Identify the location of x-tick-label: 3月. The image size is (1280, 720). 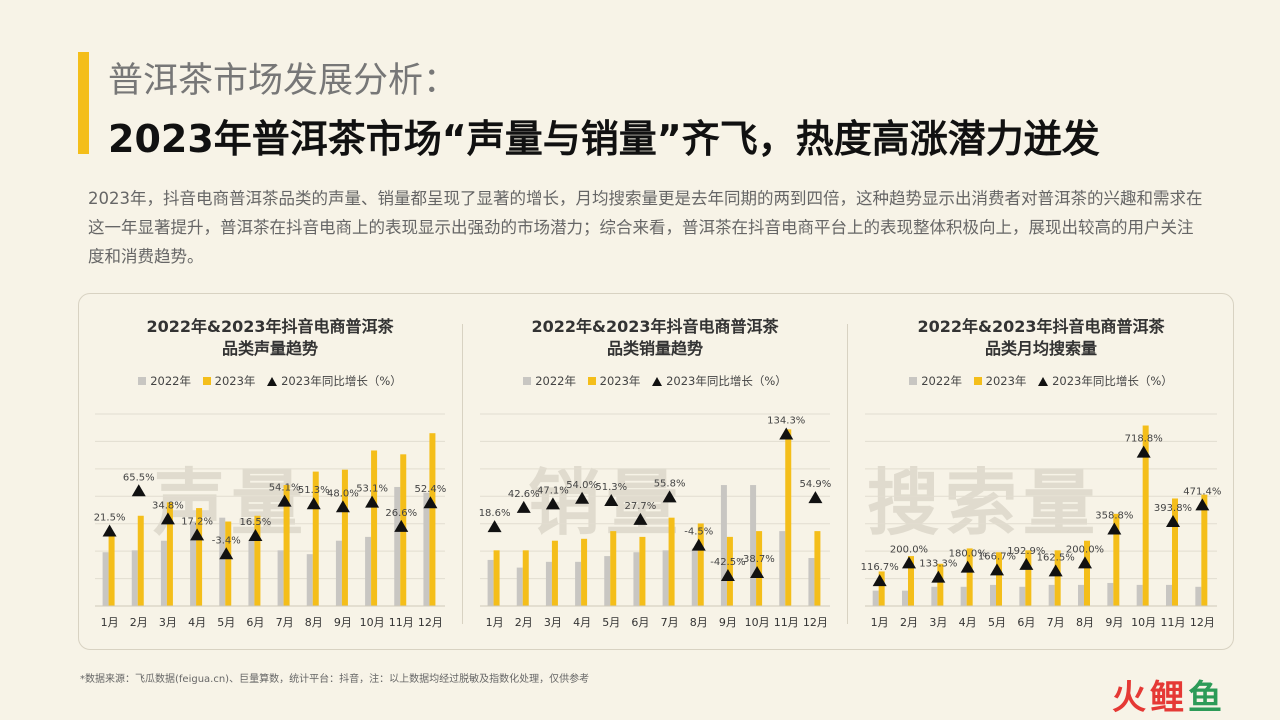
(168, 622).